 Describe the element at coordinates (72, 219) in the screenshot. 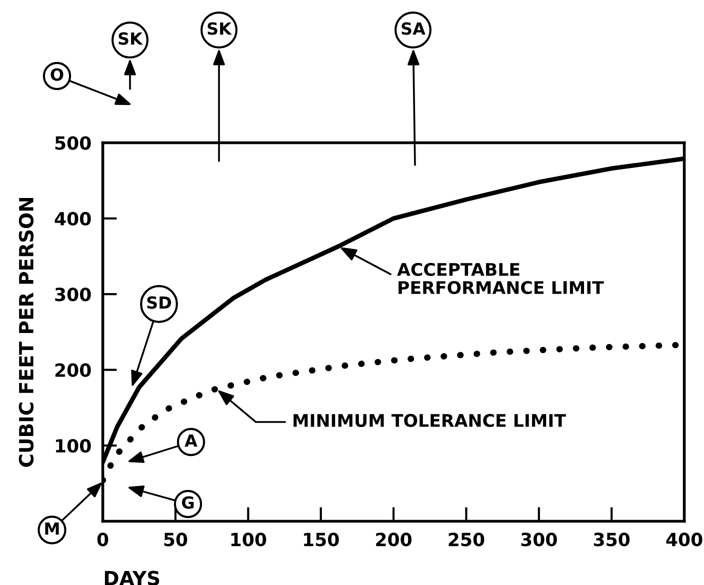

I see `y-tick-label: 400` at that location.